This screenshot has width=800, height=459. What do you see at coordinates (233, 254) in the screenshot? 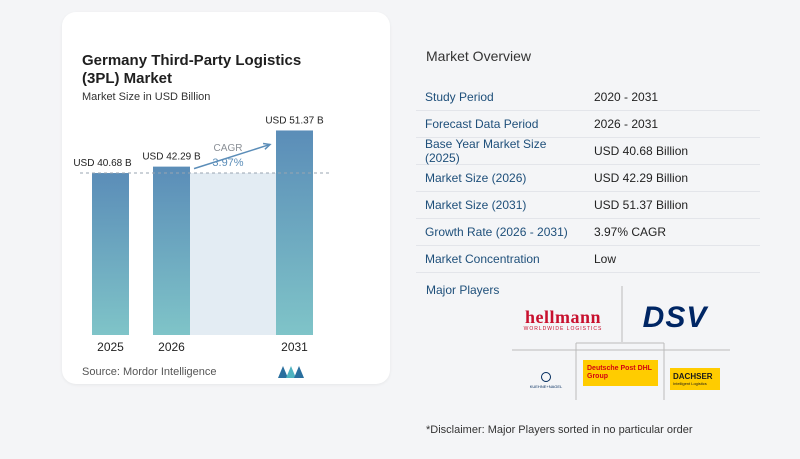
I see `forecast-band` at bounding box center [233, 254].